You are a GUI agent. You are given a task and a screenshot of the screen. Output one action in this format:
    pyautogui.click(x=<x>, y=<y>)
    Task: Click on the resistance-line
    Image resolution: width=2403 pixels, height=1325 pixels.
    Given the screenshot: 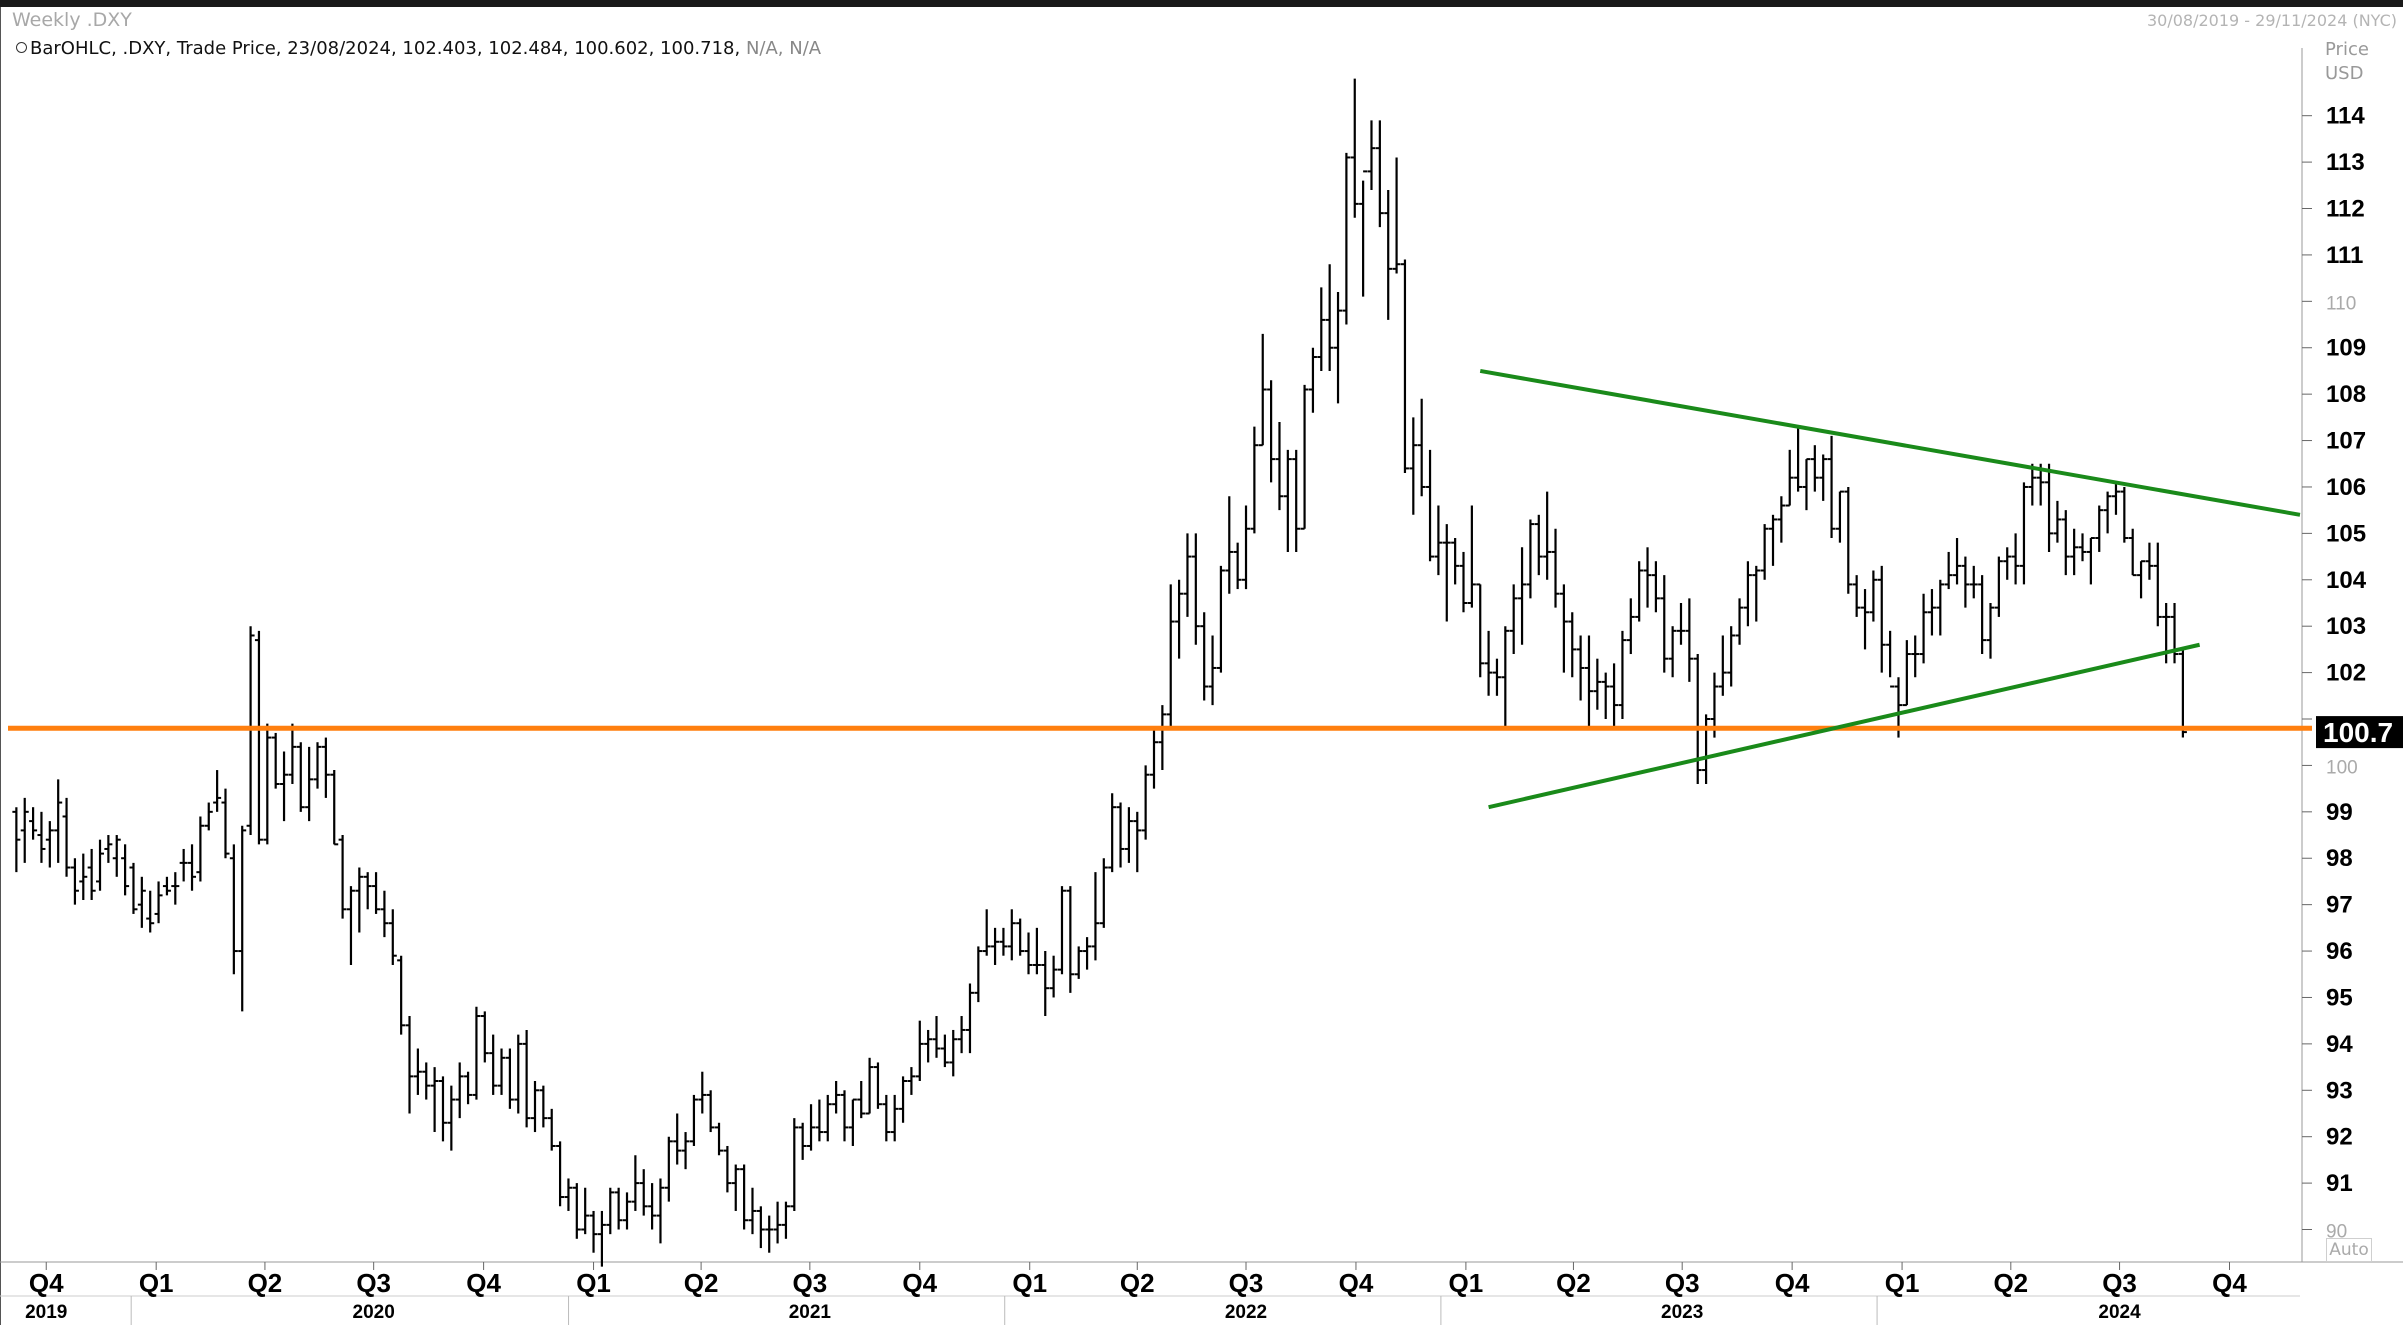 What is the action you would take?
    pyautogui.click(x=1890, y=442)
    